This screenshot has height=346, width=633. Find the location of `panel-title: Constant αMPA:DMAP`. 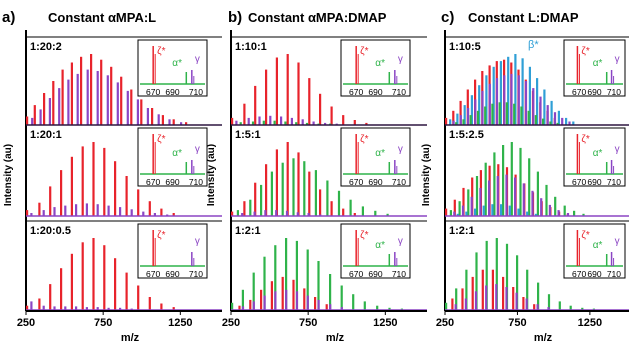

panel-title: Constant αMPA:DMAP is located at coordinates (317, 17).